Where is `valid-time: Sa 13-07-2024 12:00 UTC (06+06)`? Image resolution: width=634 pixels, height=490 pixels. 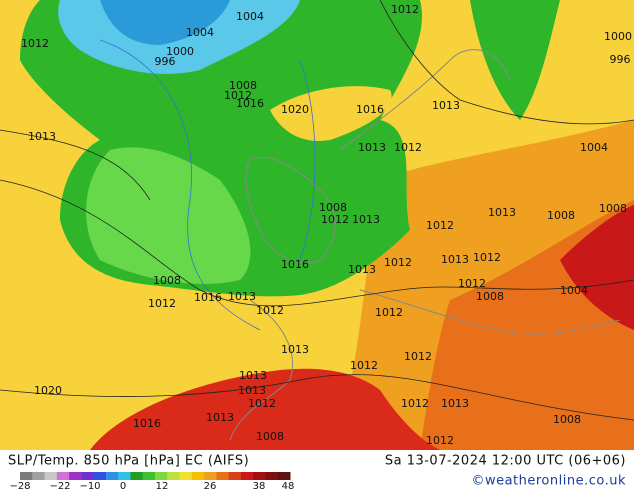 valid-time: Sa 13-07-2024 12:00 UTC (06+06) is located at coordinates (505, 461).